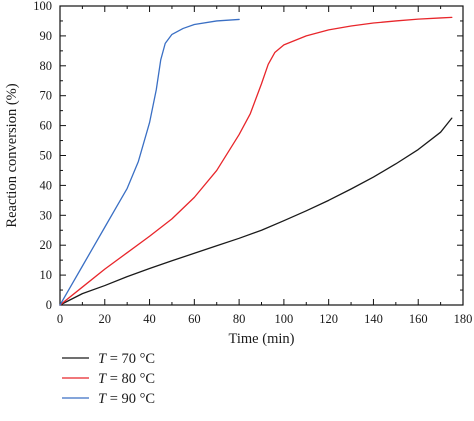 The width and height of the screenshot is (474, 421). I want to click on legend-label-3: T = 90 °C, so click(126, 399).